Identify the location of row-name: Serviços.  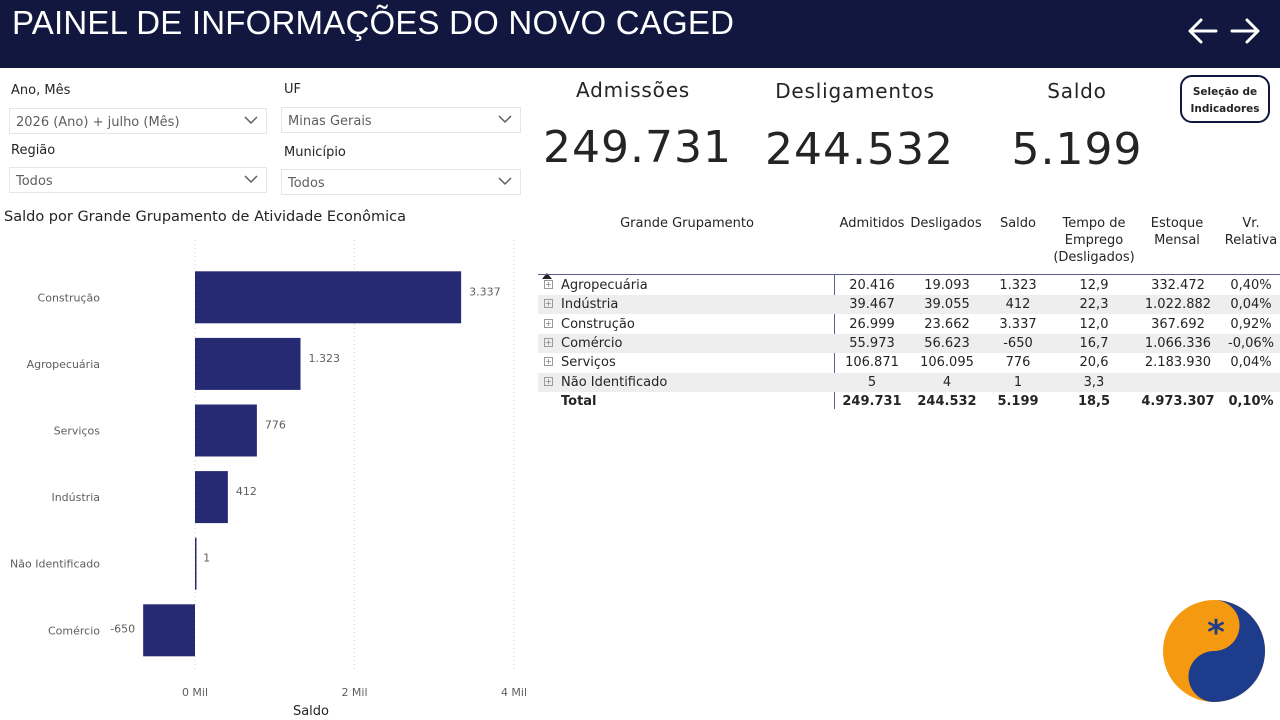
(588, 363).